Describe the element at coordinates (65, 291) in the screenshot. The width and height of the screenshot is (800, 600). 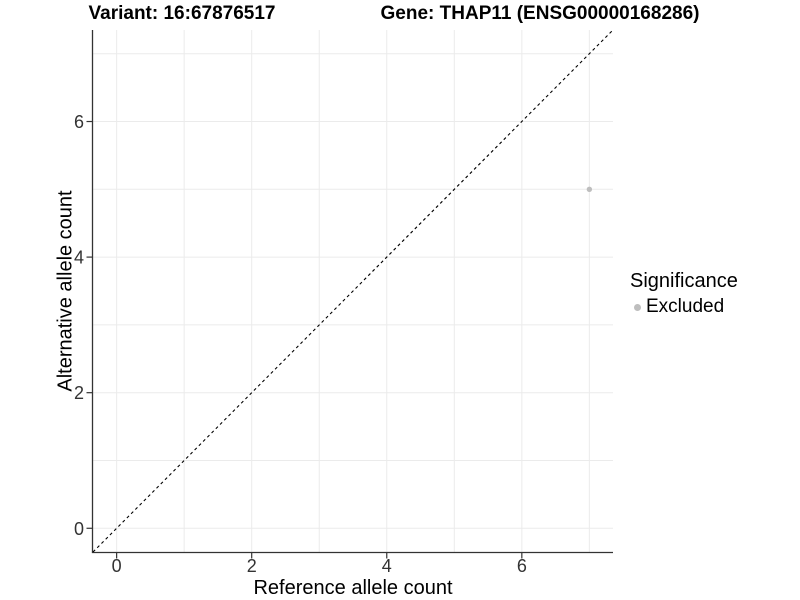
I see `y-axis-title: Alternative allele count` at that location.